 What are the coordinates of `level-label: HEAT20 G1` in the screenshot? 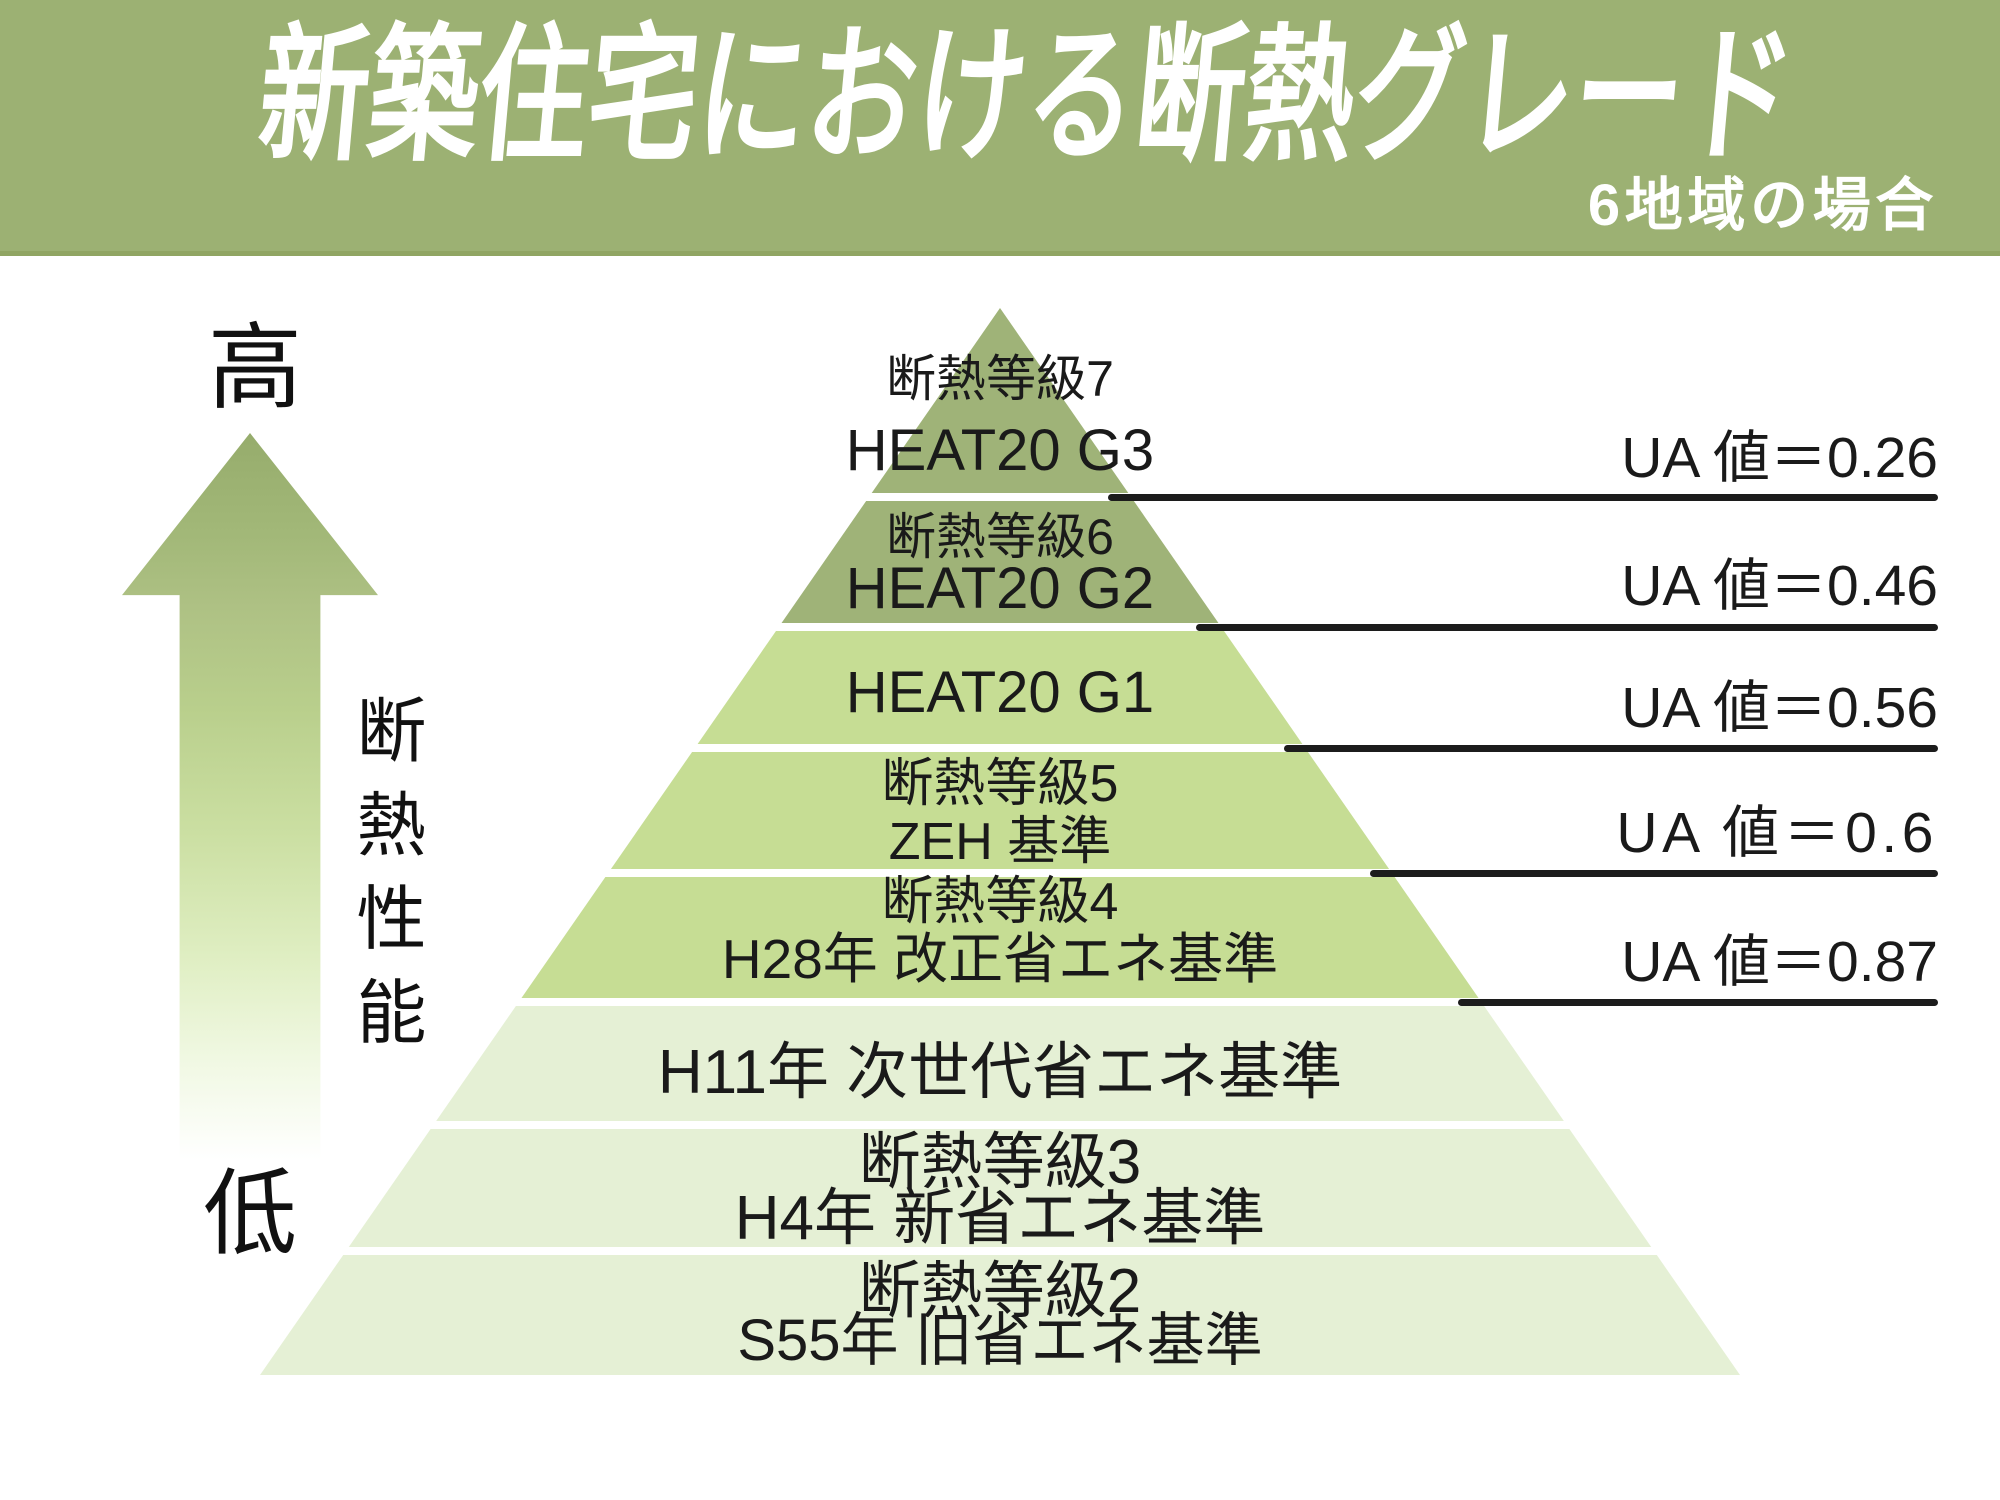 It's located at (1000, 692).